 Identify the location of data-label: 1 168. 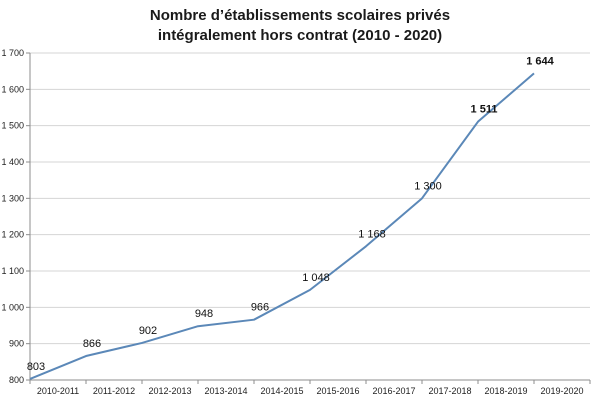
(372, 234).